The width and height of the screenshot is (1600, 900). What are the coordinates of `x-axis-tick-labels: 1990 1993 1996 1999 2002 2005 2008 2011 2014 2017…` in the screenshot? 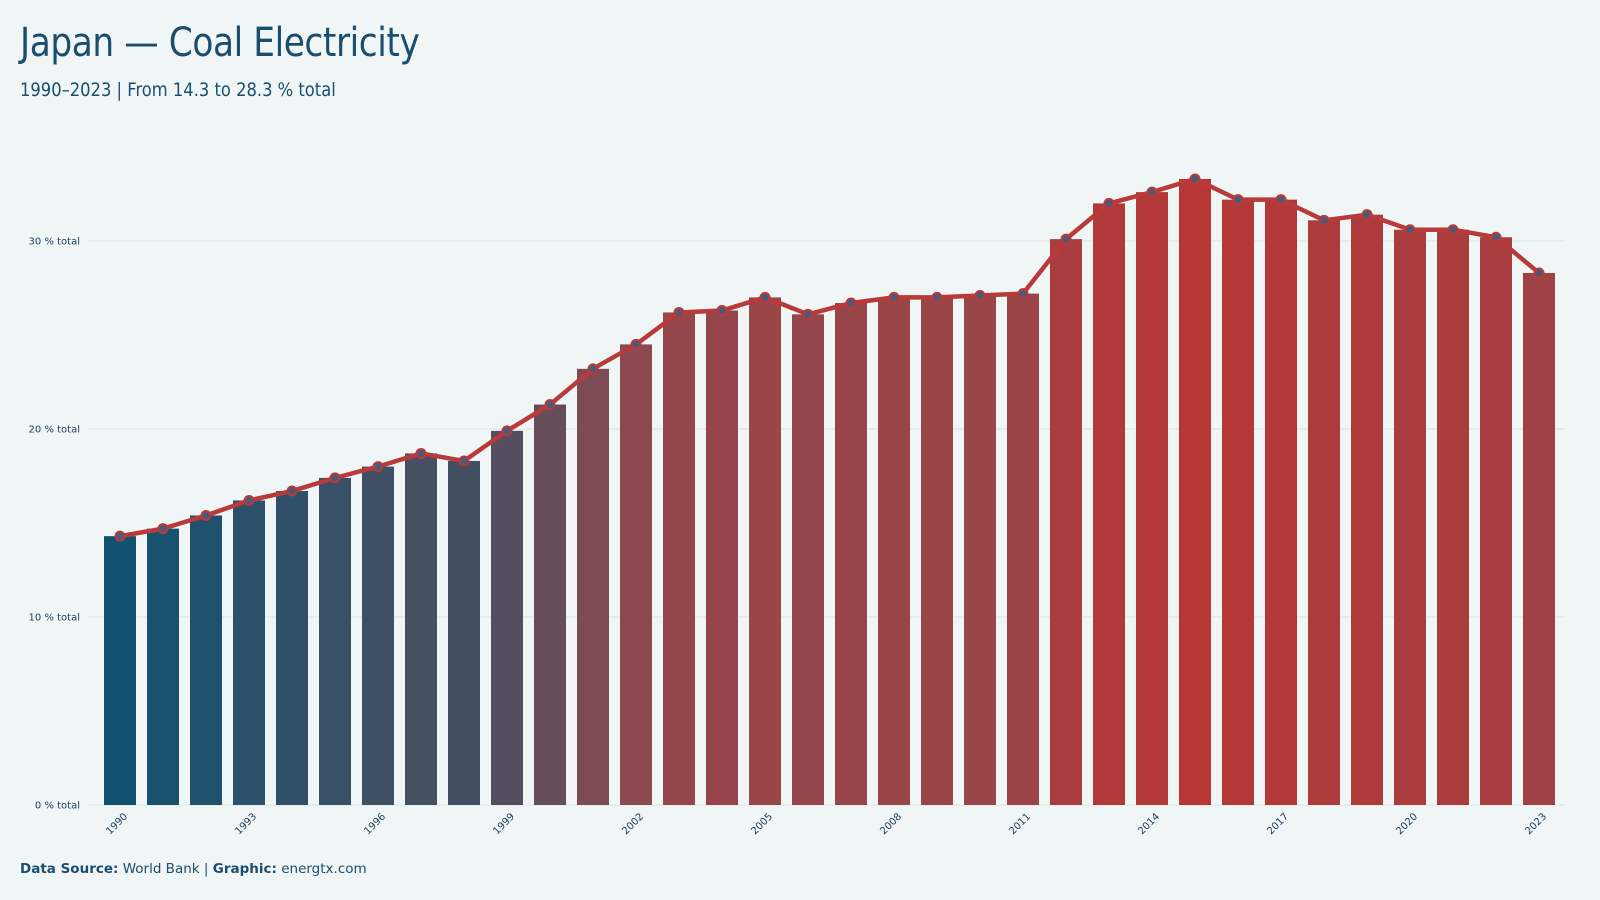 It's located at (826, 824).